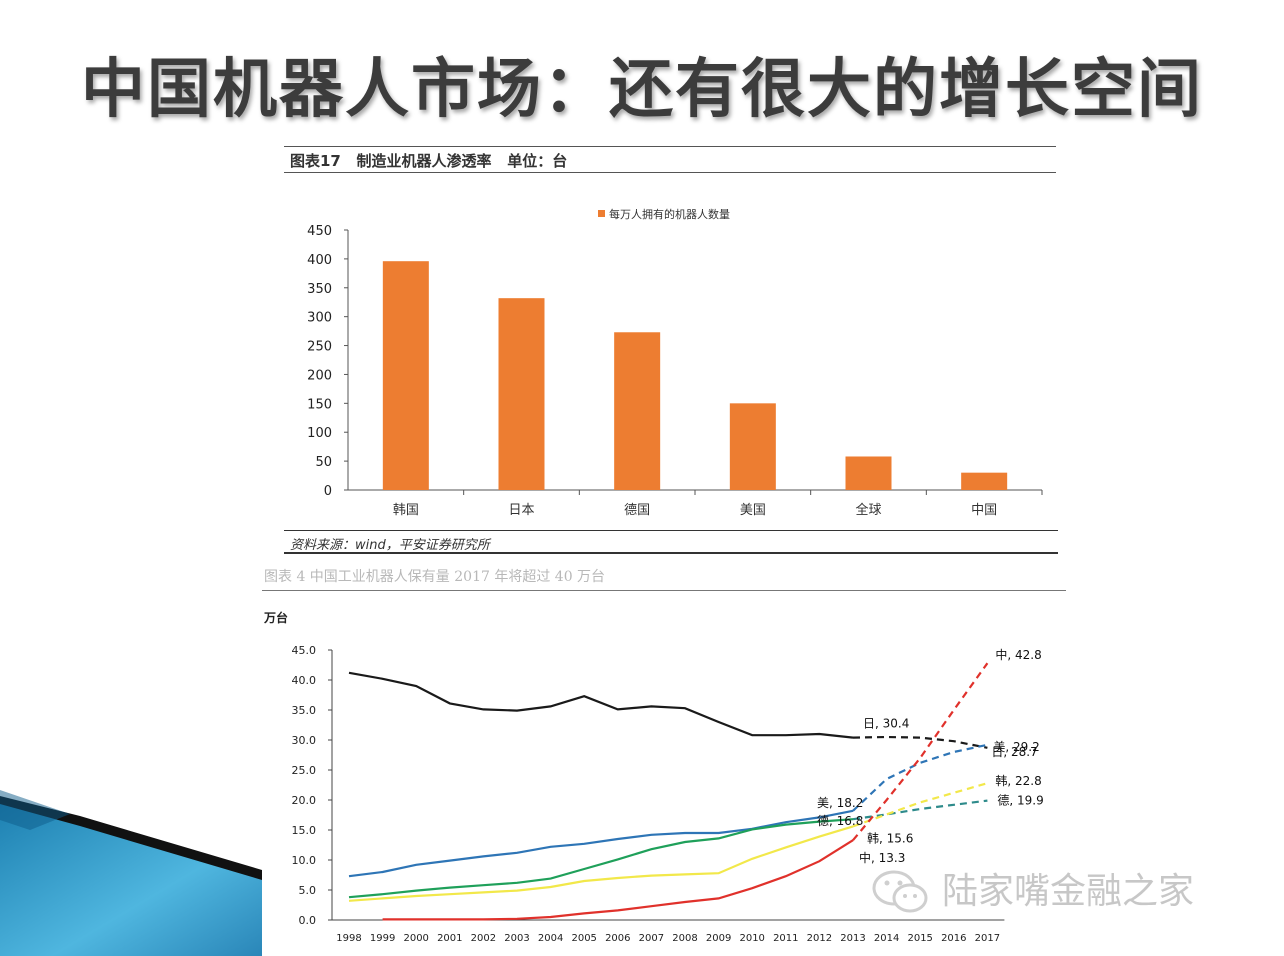  Describe the element at coordinates (319, 289) in the screenshot. I see `y-tick-label: 350` at that location.